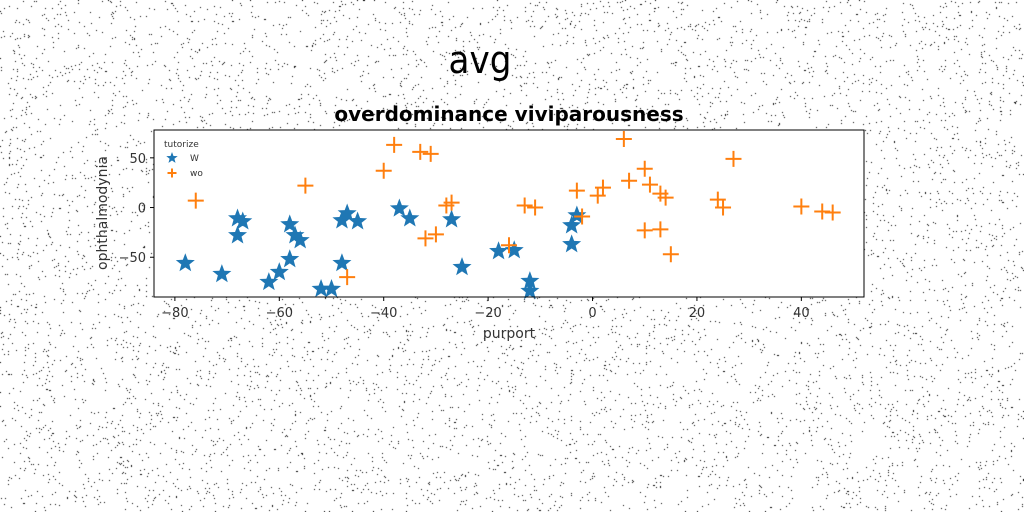 This screenshot has width=1024, height=512. Describe the element at coordinates (487, 313) in the screenshot. I see `x-tick-label: −20` at that location.